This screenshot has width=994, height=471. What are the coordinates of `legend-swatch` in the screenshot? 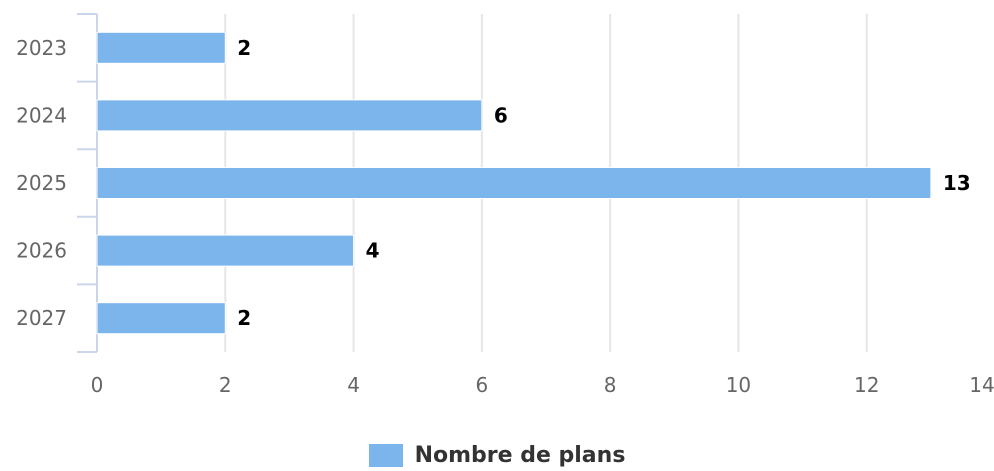 It's located at (385, 455).